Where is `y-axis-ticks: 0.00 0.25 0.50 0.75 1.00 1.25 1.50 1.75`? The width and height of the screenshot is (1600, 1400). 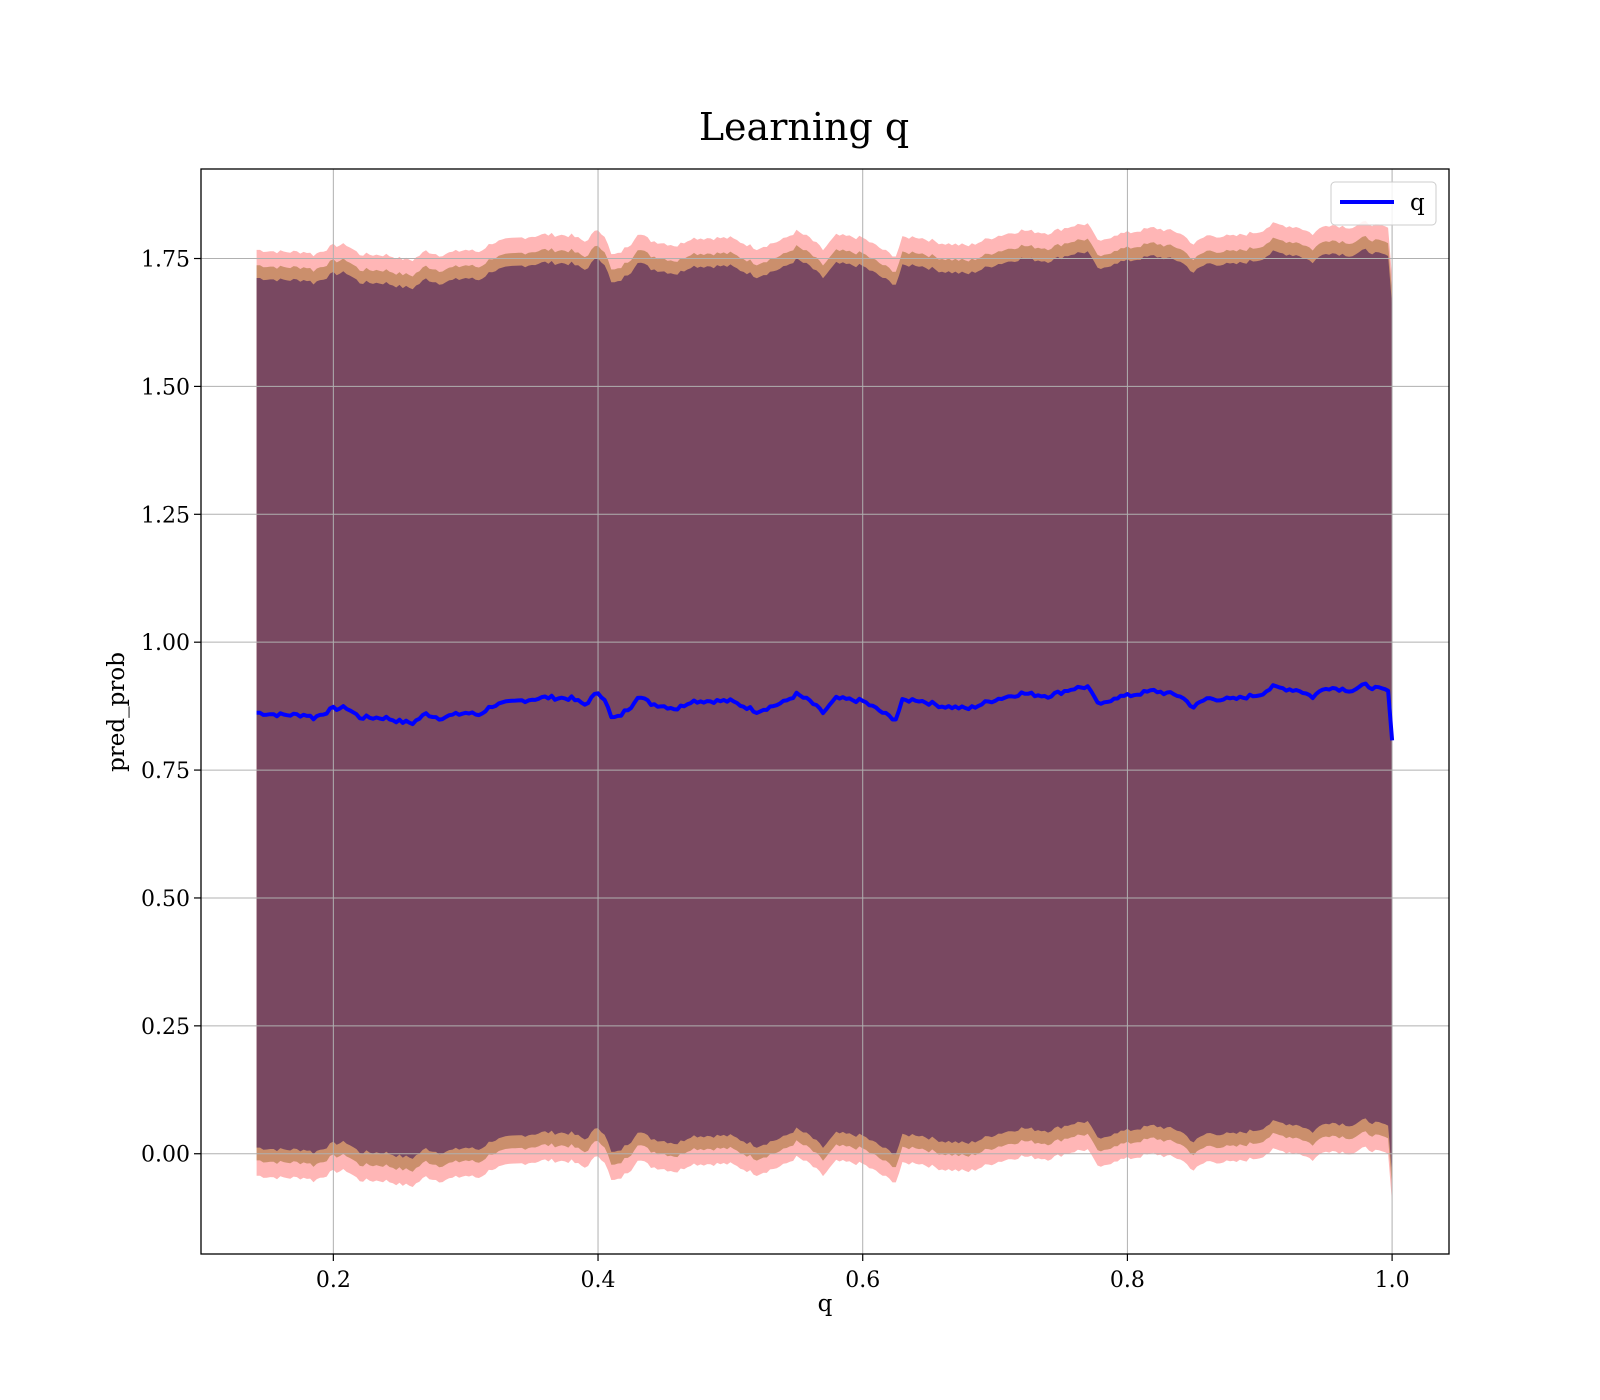 y-axis-ticks: 0.00 0.25 0.50 0.75 1.00 1.25 1.50 1.75 is located at coordinates (171, 708).